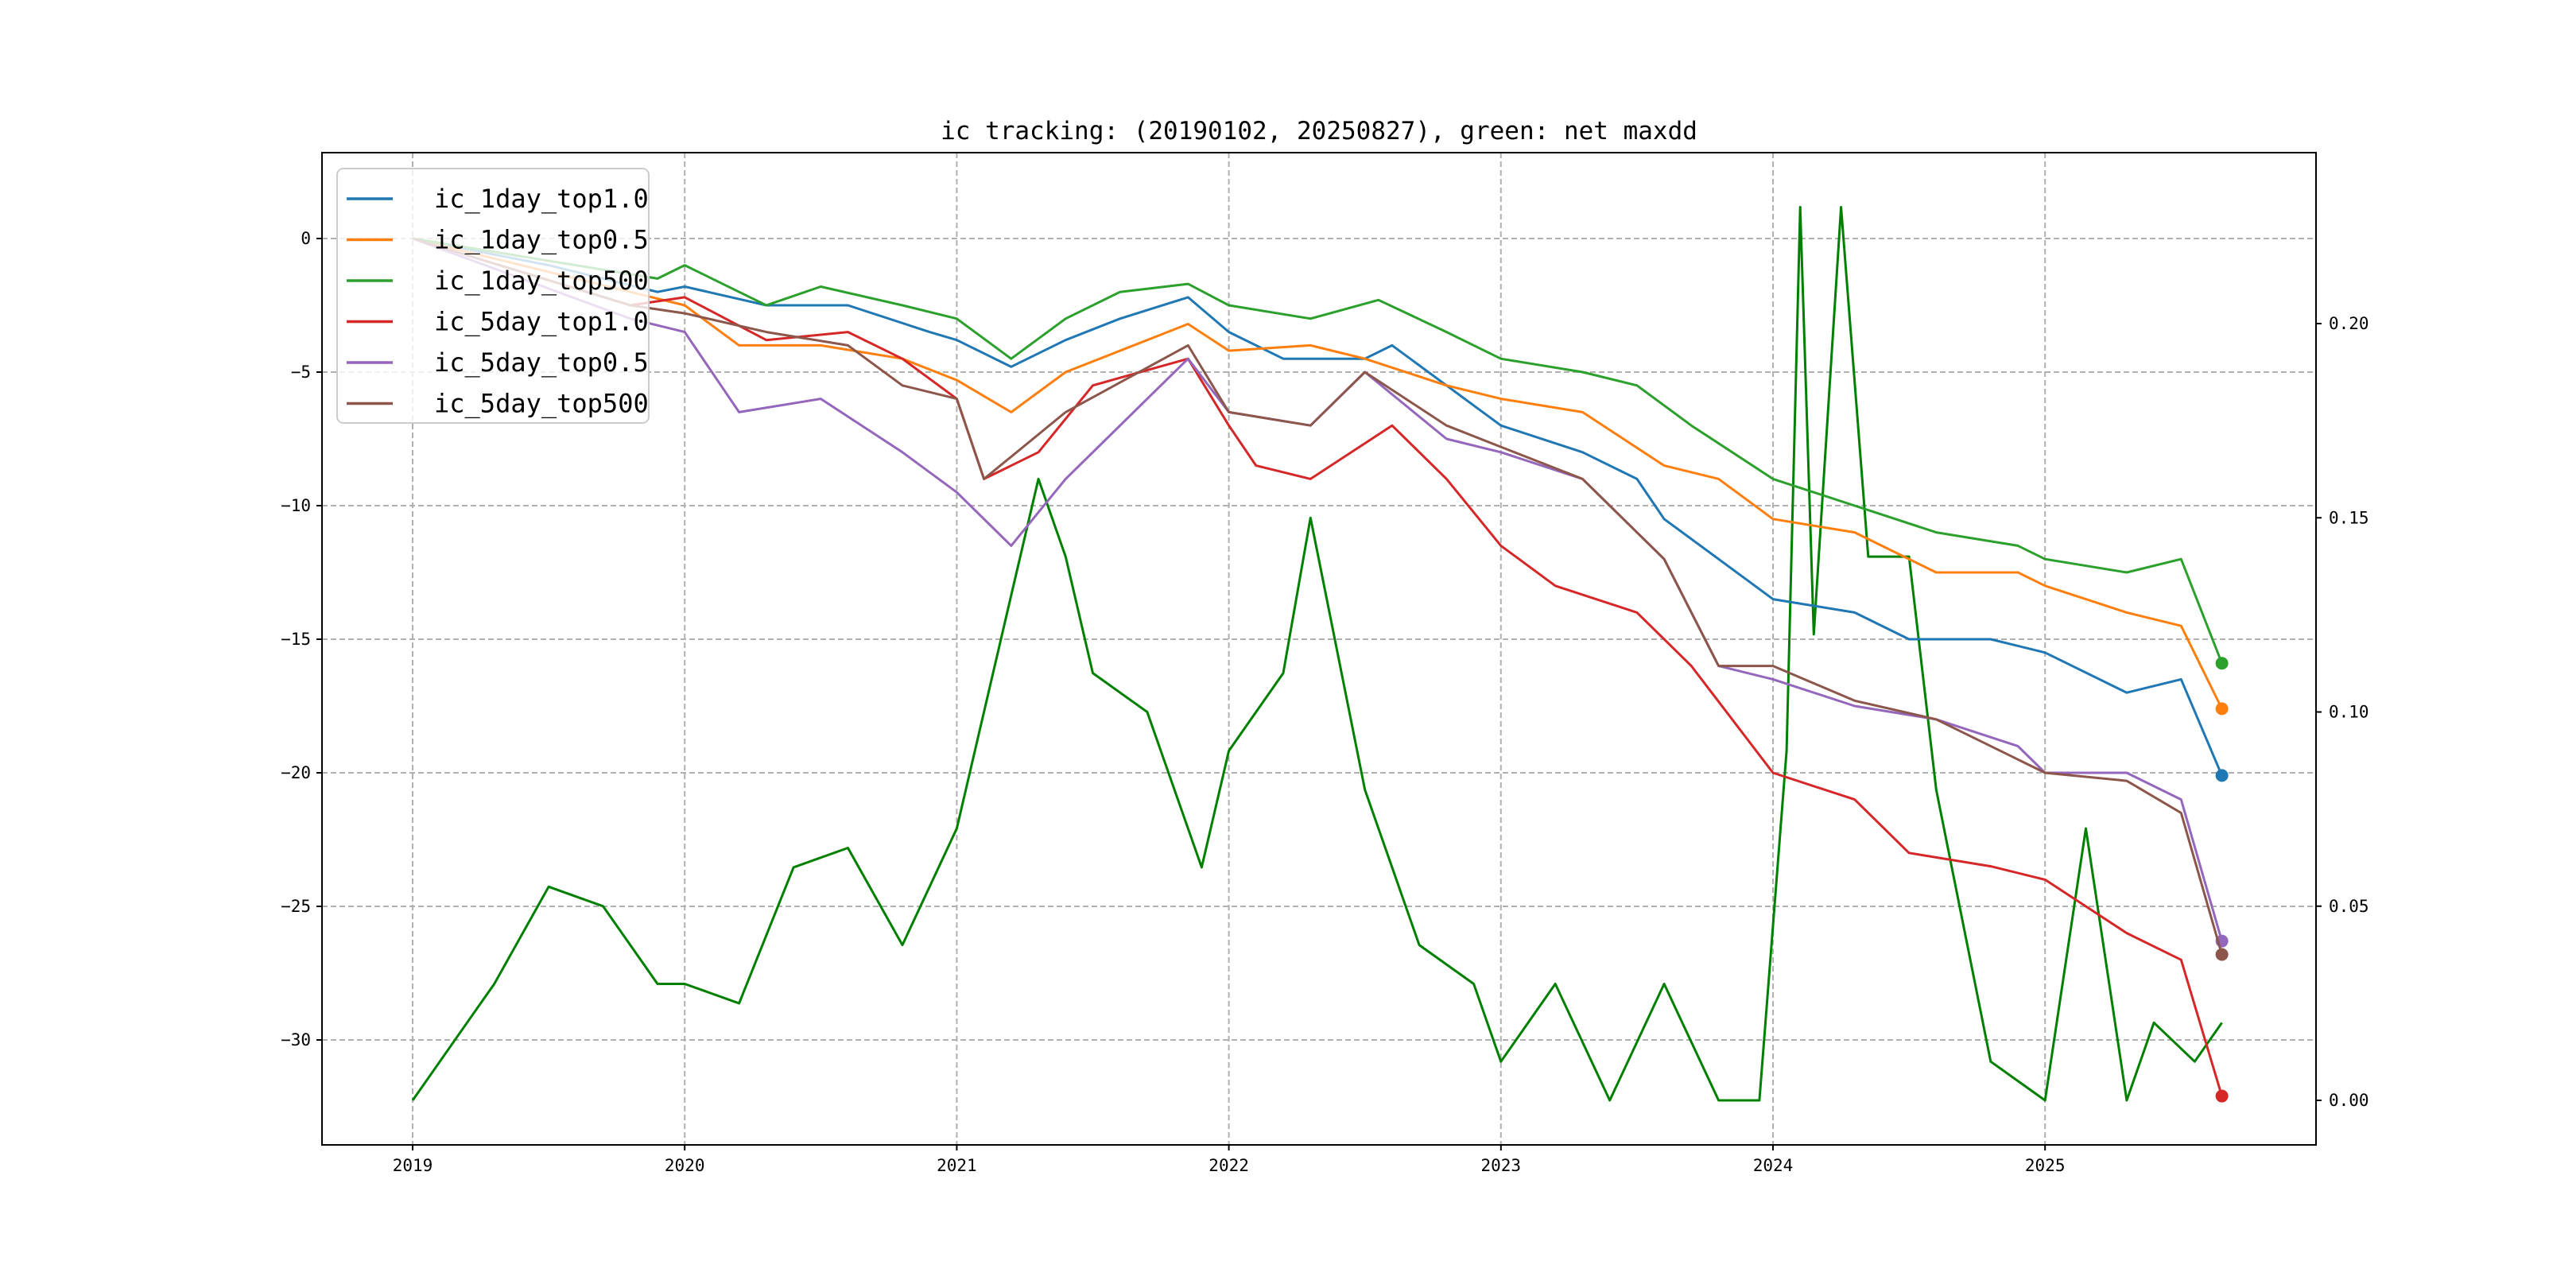 This screenshot has width=2576, height=1288. I want to click on x-tick-label: 2020, so click(685, 1166).